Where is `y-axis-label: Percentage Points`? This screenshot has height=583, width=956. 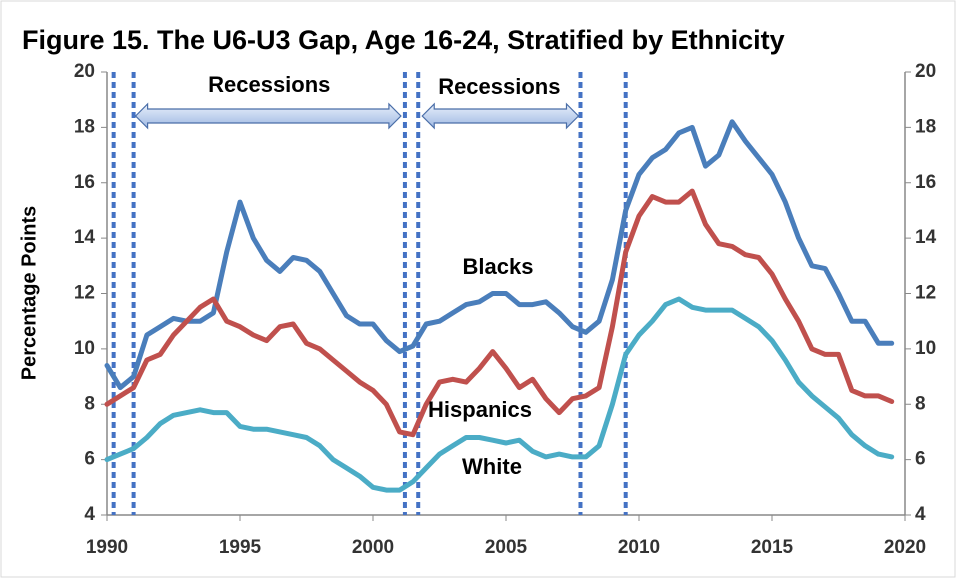 y-axis-label: Percentage Points is located at coordinates (29, 293).